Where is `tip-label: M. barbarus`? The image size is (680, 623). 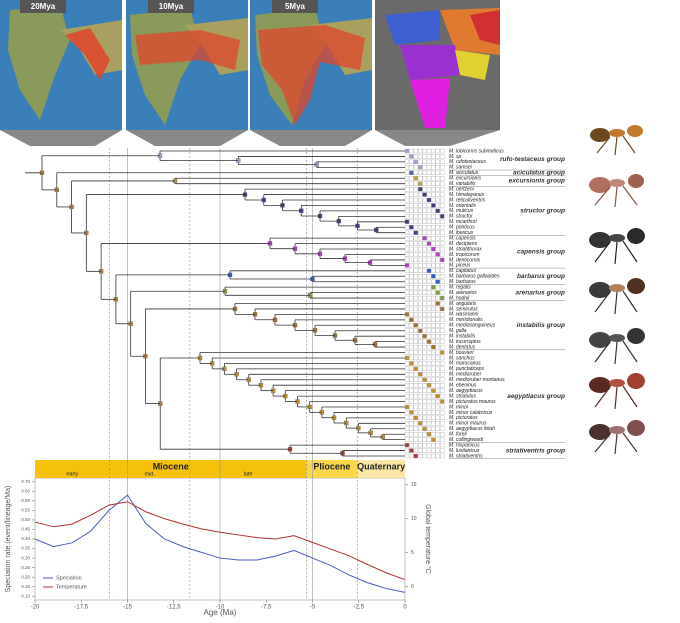
tip-label: M. barbarus is located at coordinates (462, 282).